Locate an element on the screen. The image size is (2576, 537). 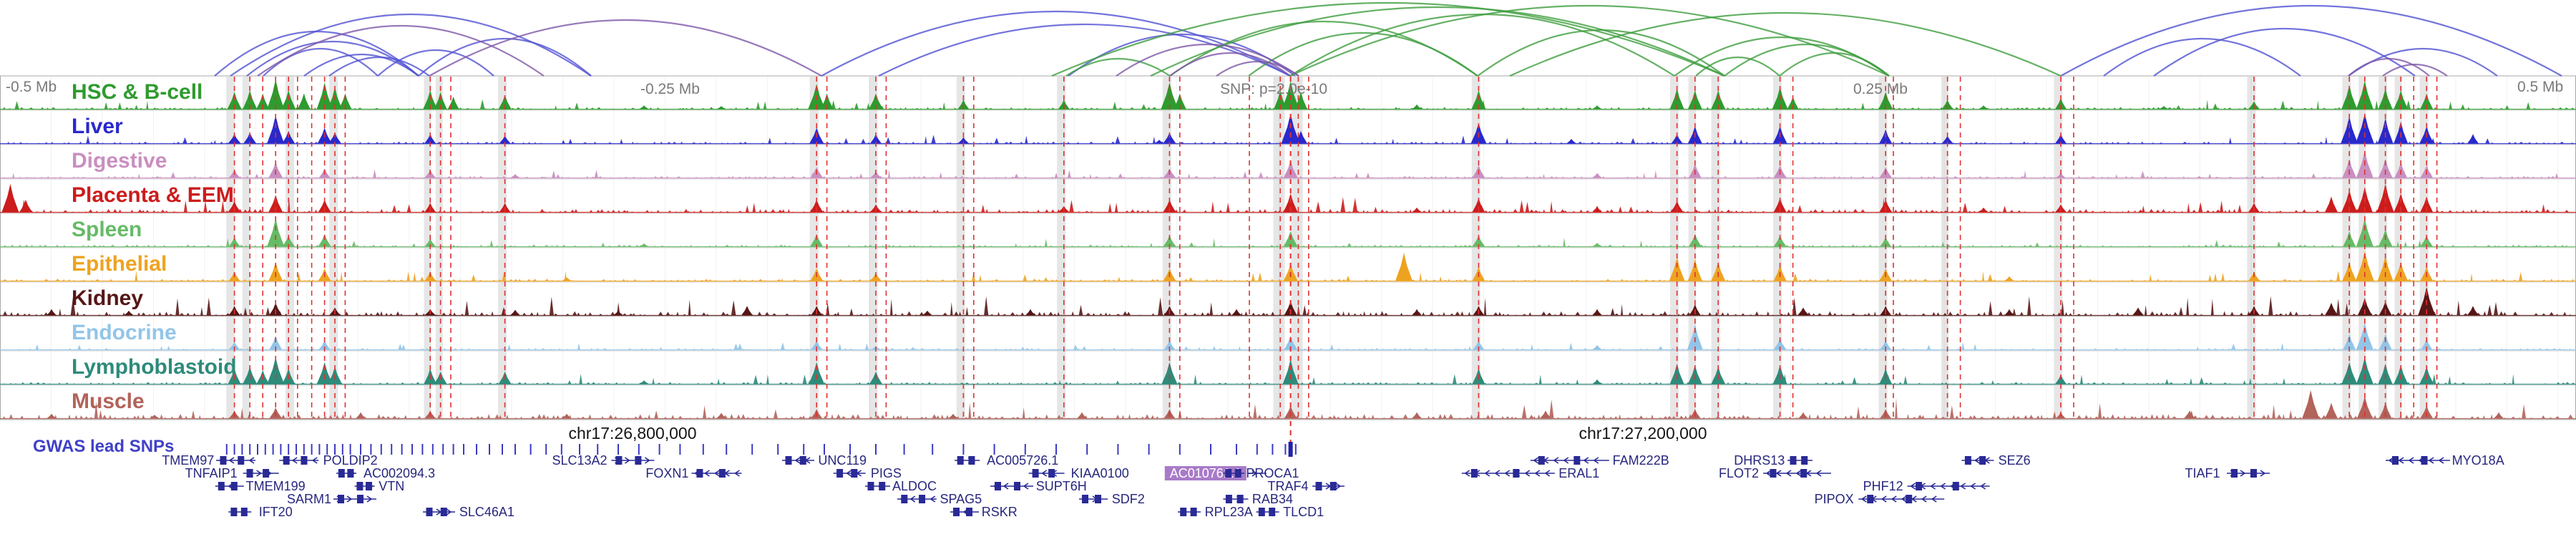
gene-label: IFT20 is located at coordinates (276, 512).